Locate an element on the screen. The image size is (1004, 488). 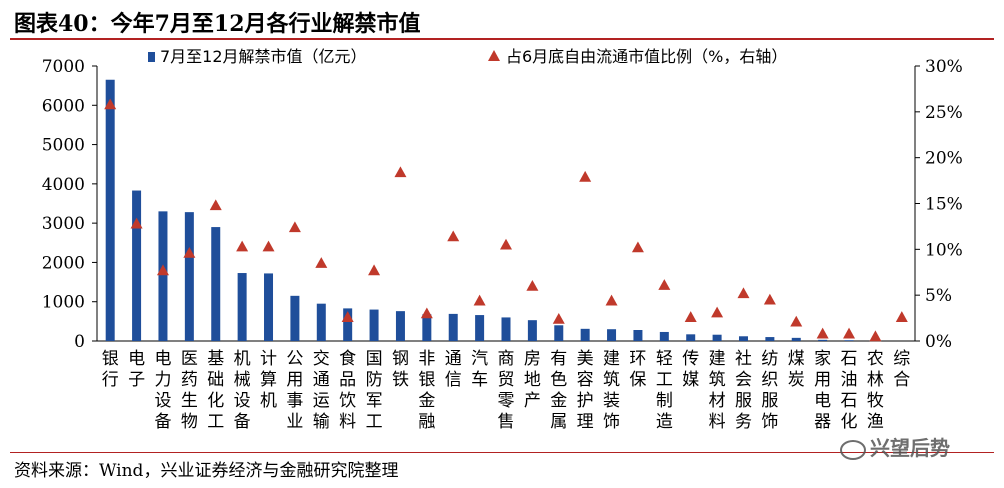
y2-tick-label: 30% is located at coordinates (944, 67).